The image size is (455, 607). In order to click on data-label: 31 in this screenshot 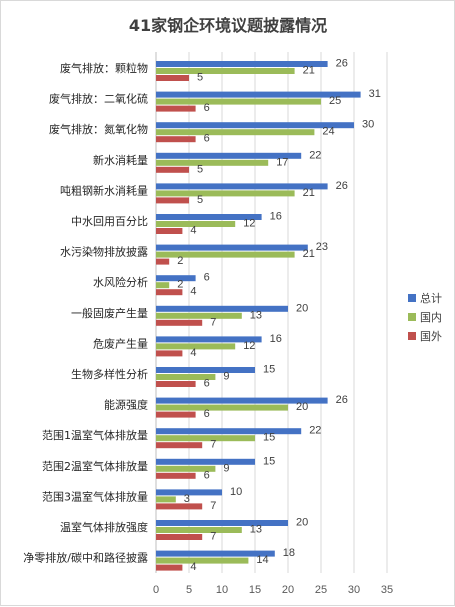, I will do `click(375, 94)`.